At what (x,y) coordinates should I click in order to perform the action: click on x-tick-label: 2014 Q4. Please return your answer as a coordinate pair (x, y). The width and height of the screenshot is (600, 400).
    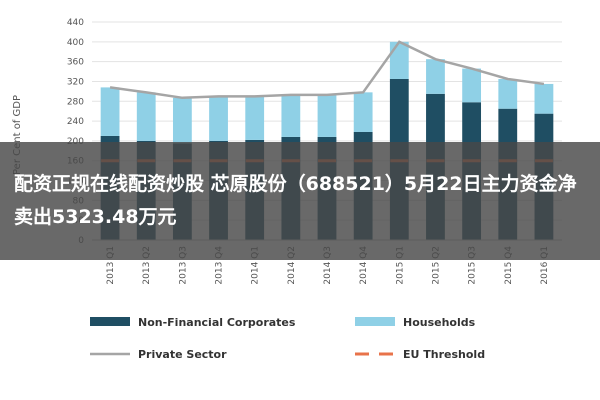
    Looking at the image, I should click on (364, 265).